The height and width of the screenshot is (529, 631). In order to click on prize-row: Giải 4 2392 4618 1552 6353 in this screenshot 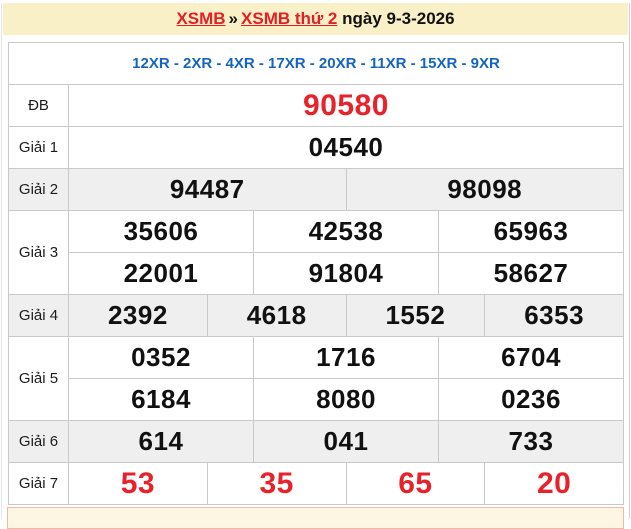, I will do `click(316, 315)`.